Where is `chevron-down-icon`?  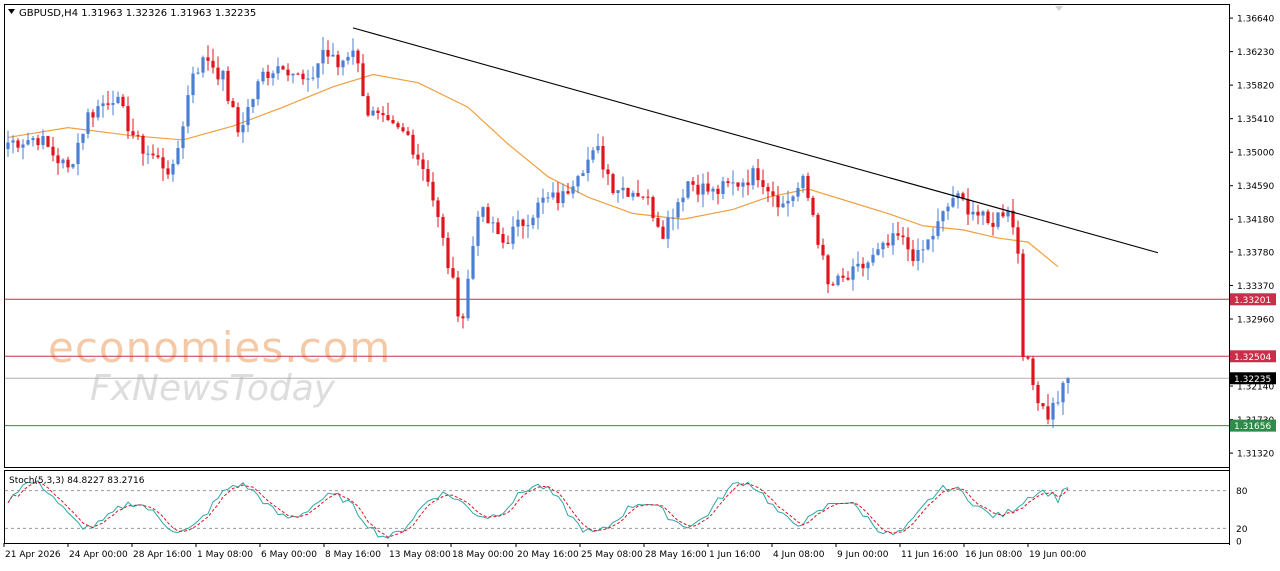 chevron-down-icon is located at coordinates (11, 11).